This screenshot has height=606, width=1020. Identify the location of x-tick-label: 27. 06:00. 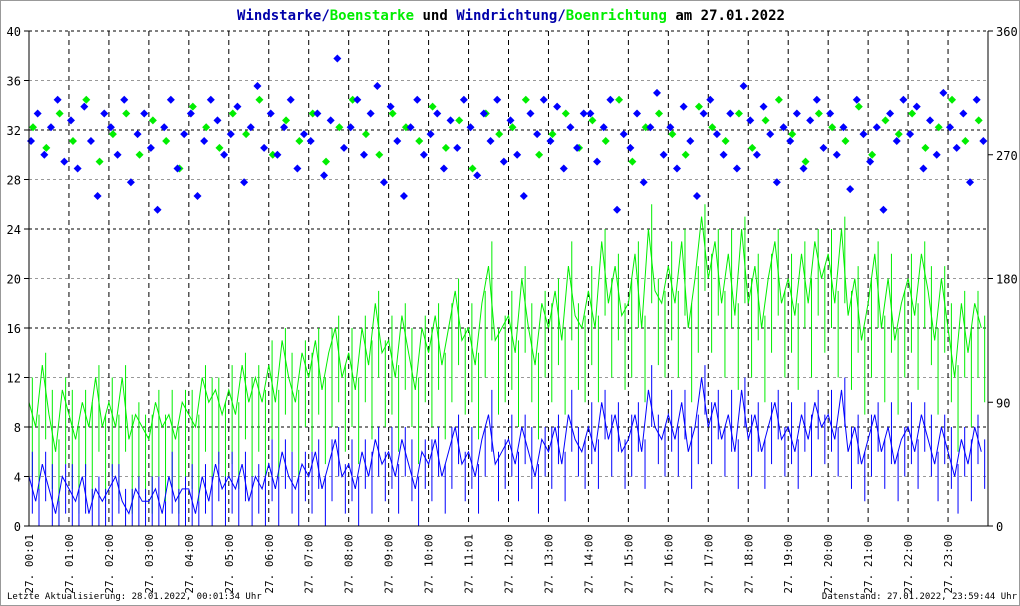
(269, 564).